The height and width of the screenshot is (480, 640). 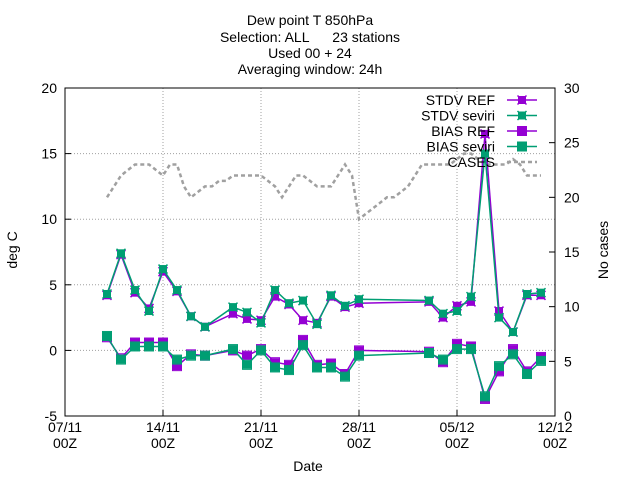 I want to click on y-tick-label: 10, so click(x=49, y=219).